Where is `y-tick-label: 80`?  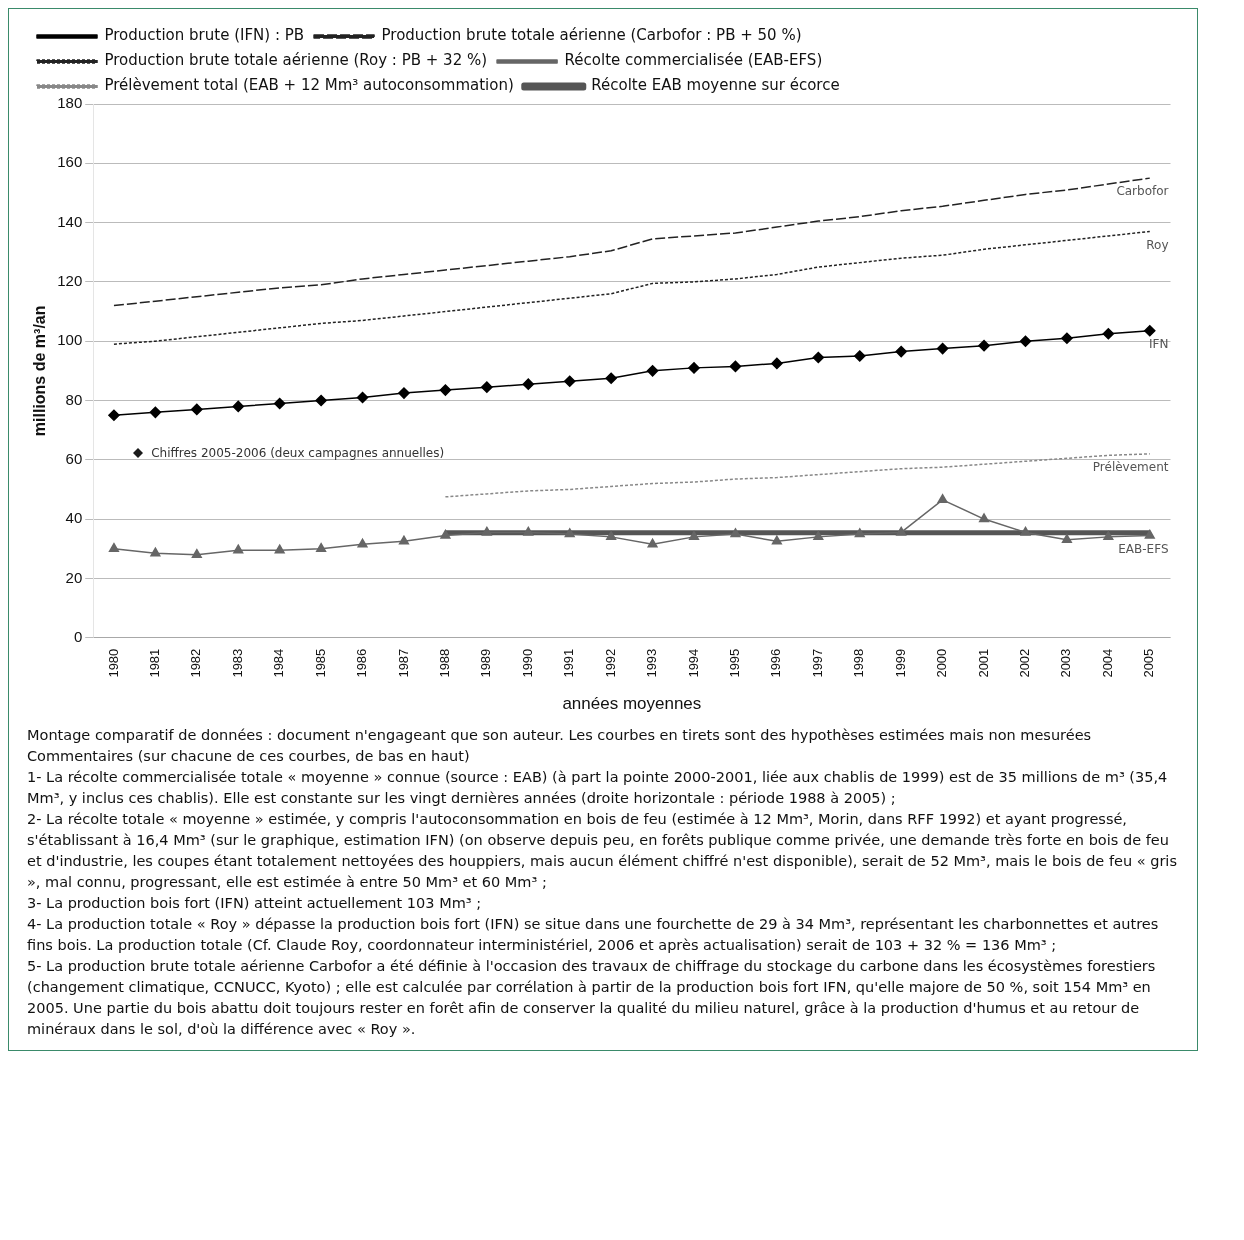 y-tick-label: 80 is located at coordinates (74, 399).